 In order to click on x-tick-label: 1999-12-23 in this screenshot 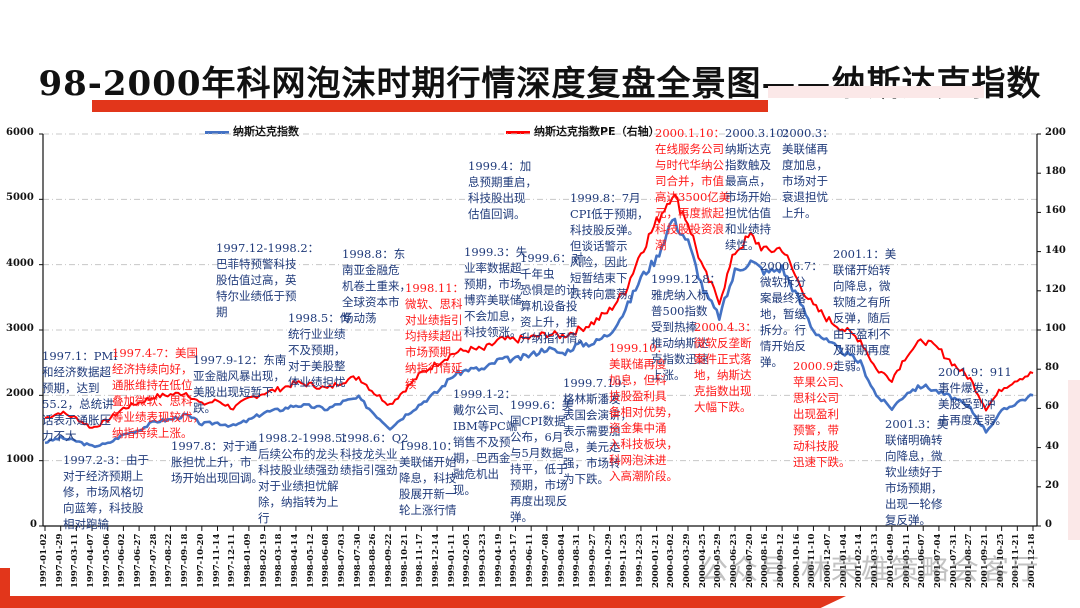, I will do `click(639, 560)`.